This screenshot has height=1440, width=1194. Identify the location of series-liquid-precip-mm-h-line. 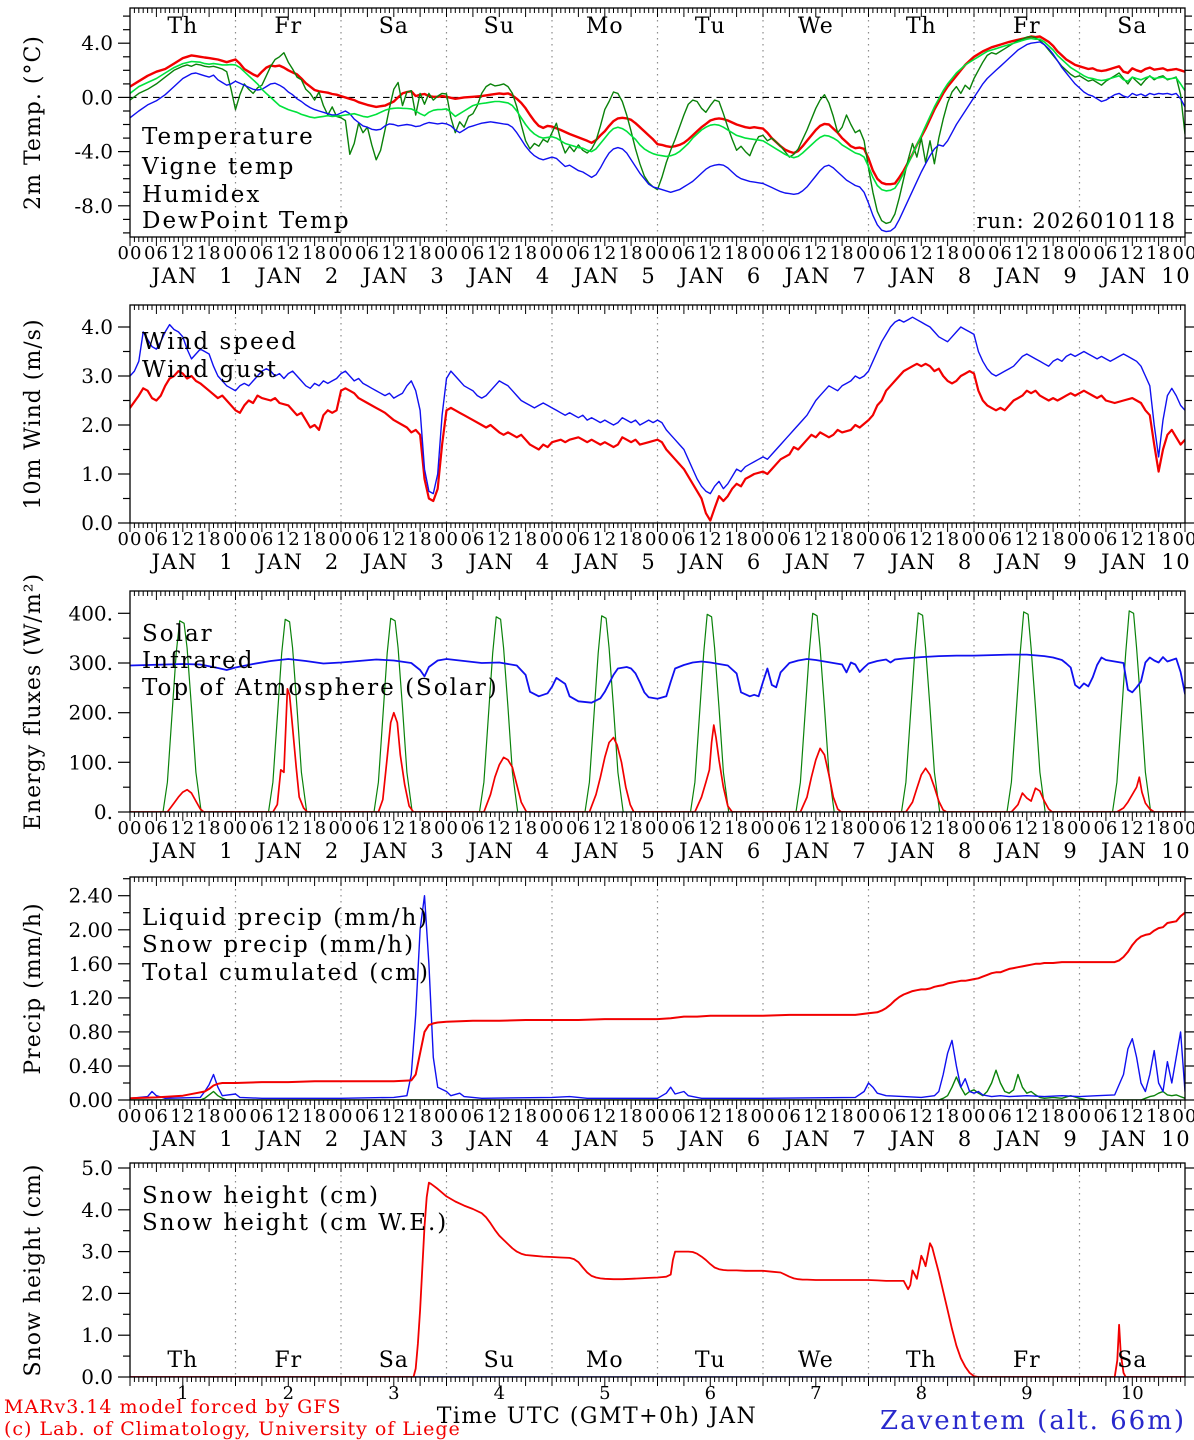
(657, 1084).